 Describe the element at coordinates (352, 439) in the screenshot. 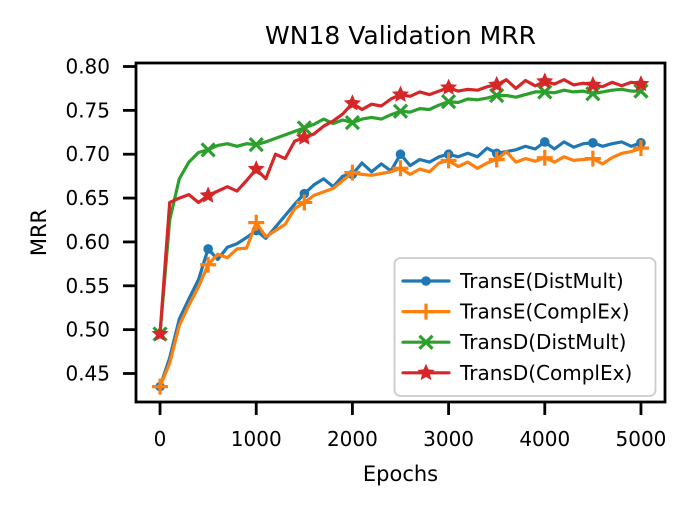

I see `x-tick-label: 2000` at that location.